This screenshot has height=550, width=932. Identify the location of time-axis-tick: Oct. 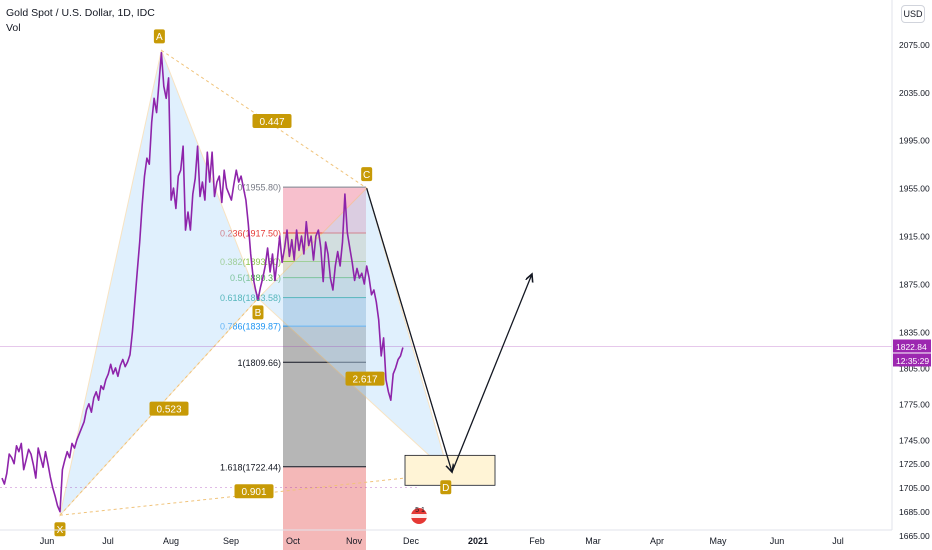
(293, 541).